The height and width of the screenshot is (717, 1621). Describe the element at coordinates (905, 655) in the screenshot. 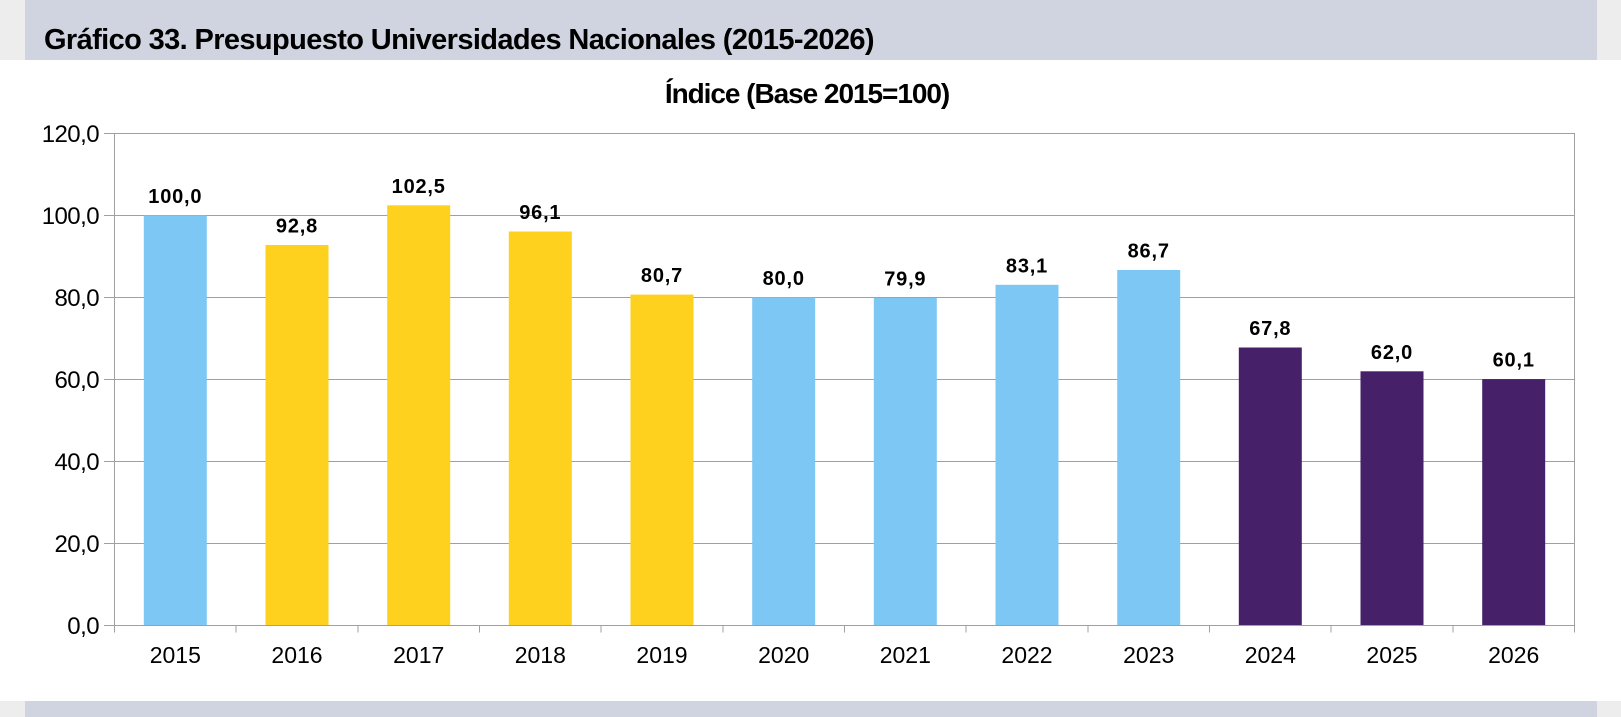

I see `svg-text: 2021` at that location.